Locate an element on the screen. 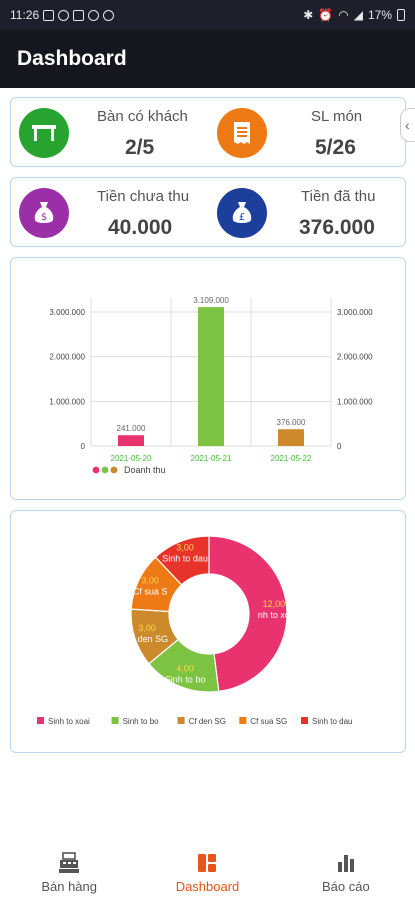  stat-dishes-label: SL món is located at coordinates (337, 116).